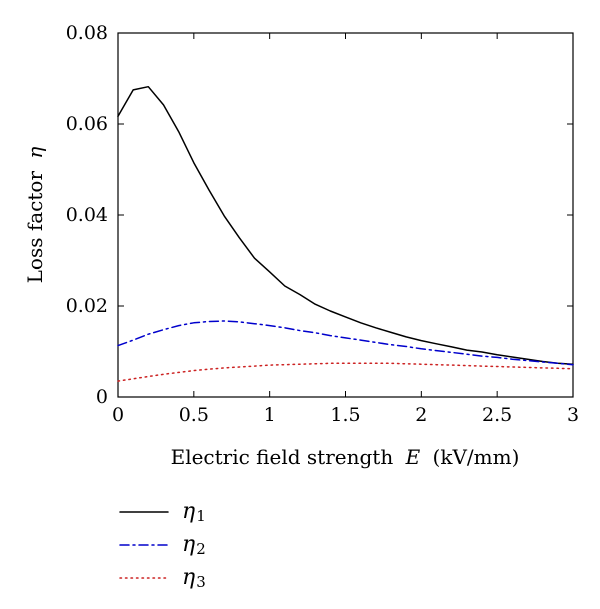 This screenshot has width=600, height=609. What do you see at coordinates (476, 457) in the screenshot?
I see `x-axis-label-unit: (kV/mm)` at bounding box center [476, 457].